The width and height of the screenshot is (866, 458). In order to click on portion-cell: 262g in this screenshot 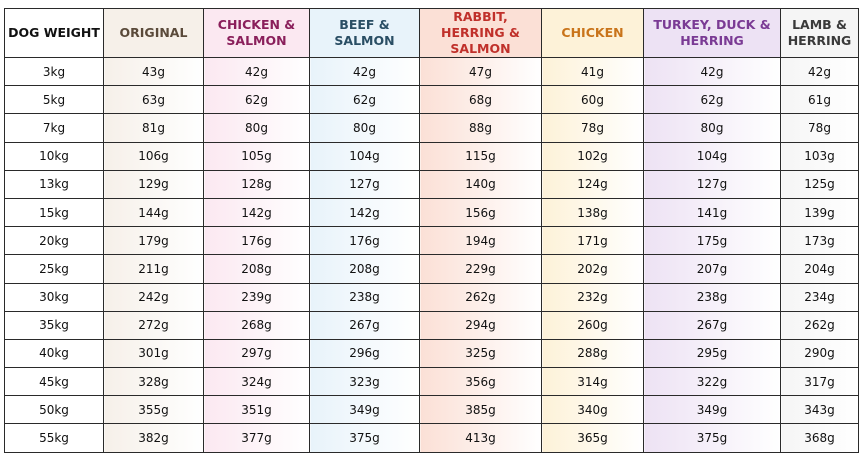, I will do `click(819, 325)`.